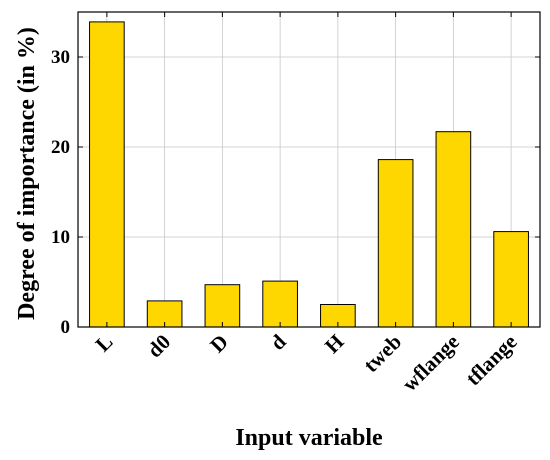 The image size is (550, 460). What do you see at coordinates (334, 344) in the screenshot?
I see `x-tick-label: H` at bounding box center [334, 344].